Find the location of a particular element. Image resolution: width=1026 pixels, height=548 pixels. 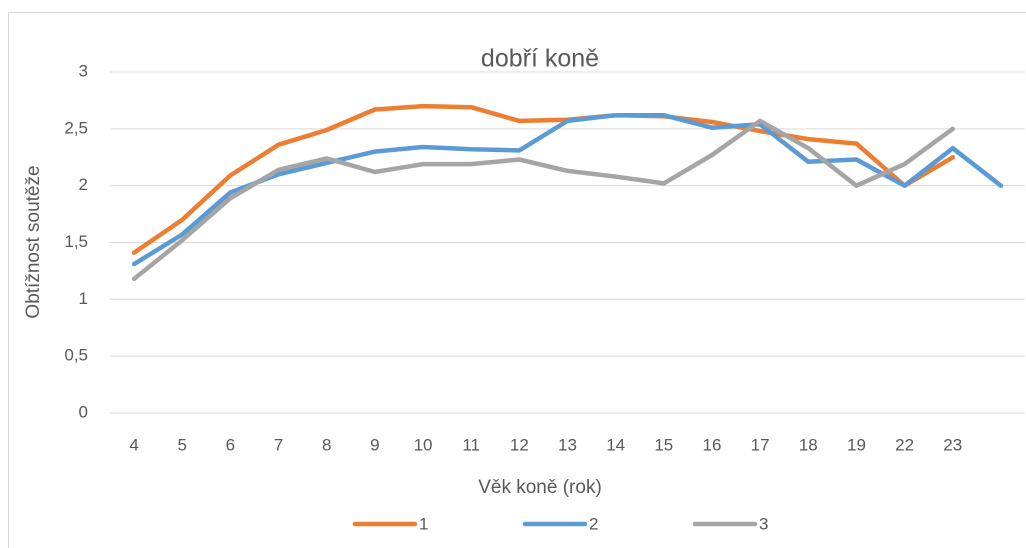

y-tick-label: 0 is located at coordinates (83, 411).